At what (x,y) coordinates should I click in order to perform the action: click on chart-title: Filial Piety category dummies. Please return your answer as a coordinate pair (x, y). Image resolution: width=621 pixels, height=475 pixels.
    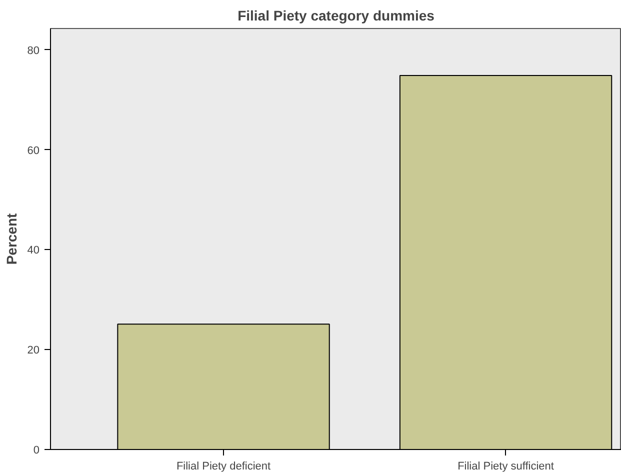
    Looking at the image, I should click on (336, 16).